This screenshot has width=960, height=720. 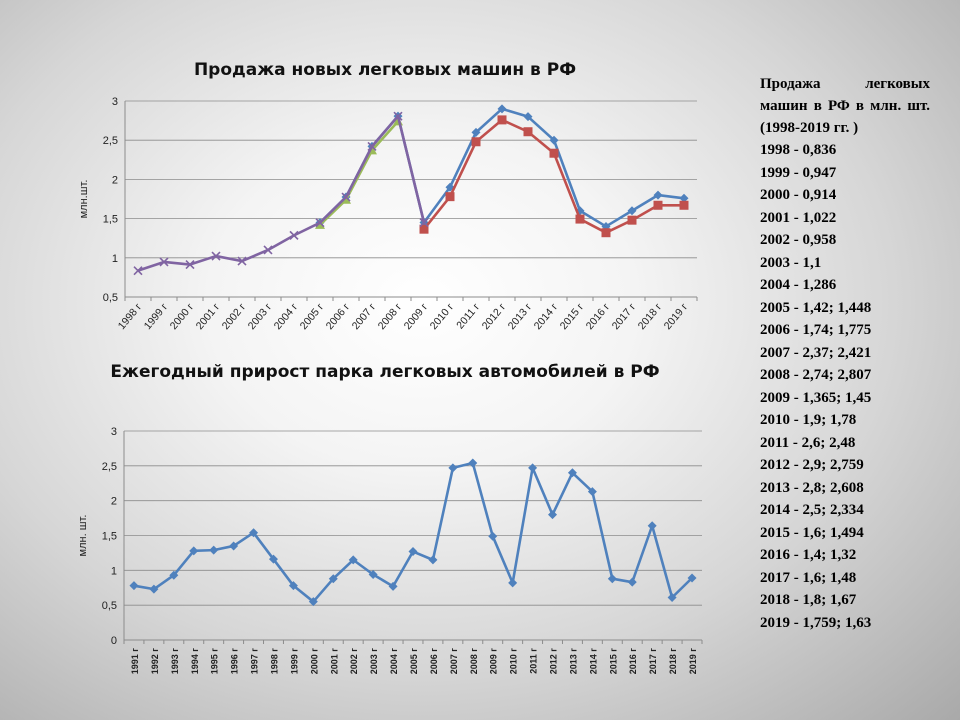 I want to click on x-tick-label: 1993 г, so click(x=175, y=661).